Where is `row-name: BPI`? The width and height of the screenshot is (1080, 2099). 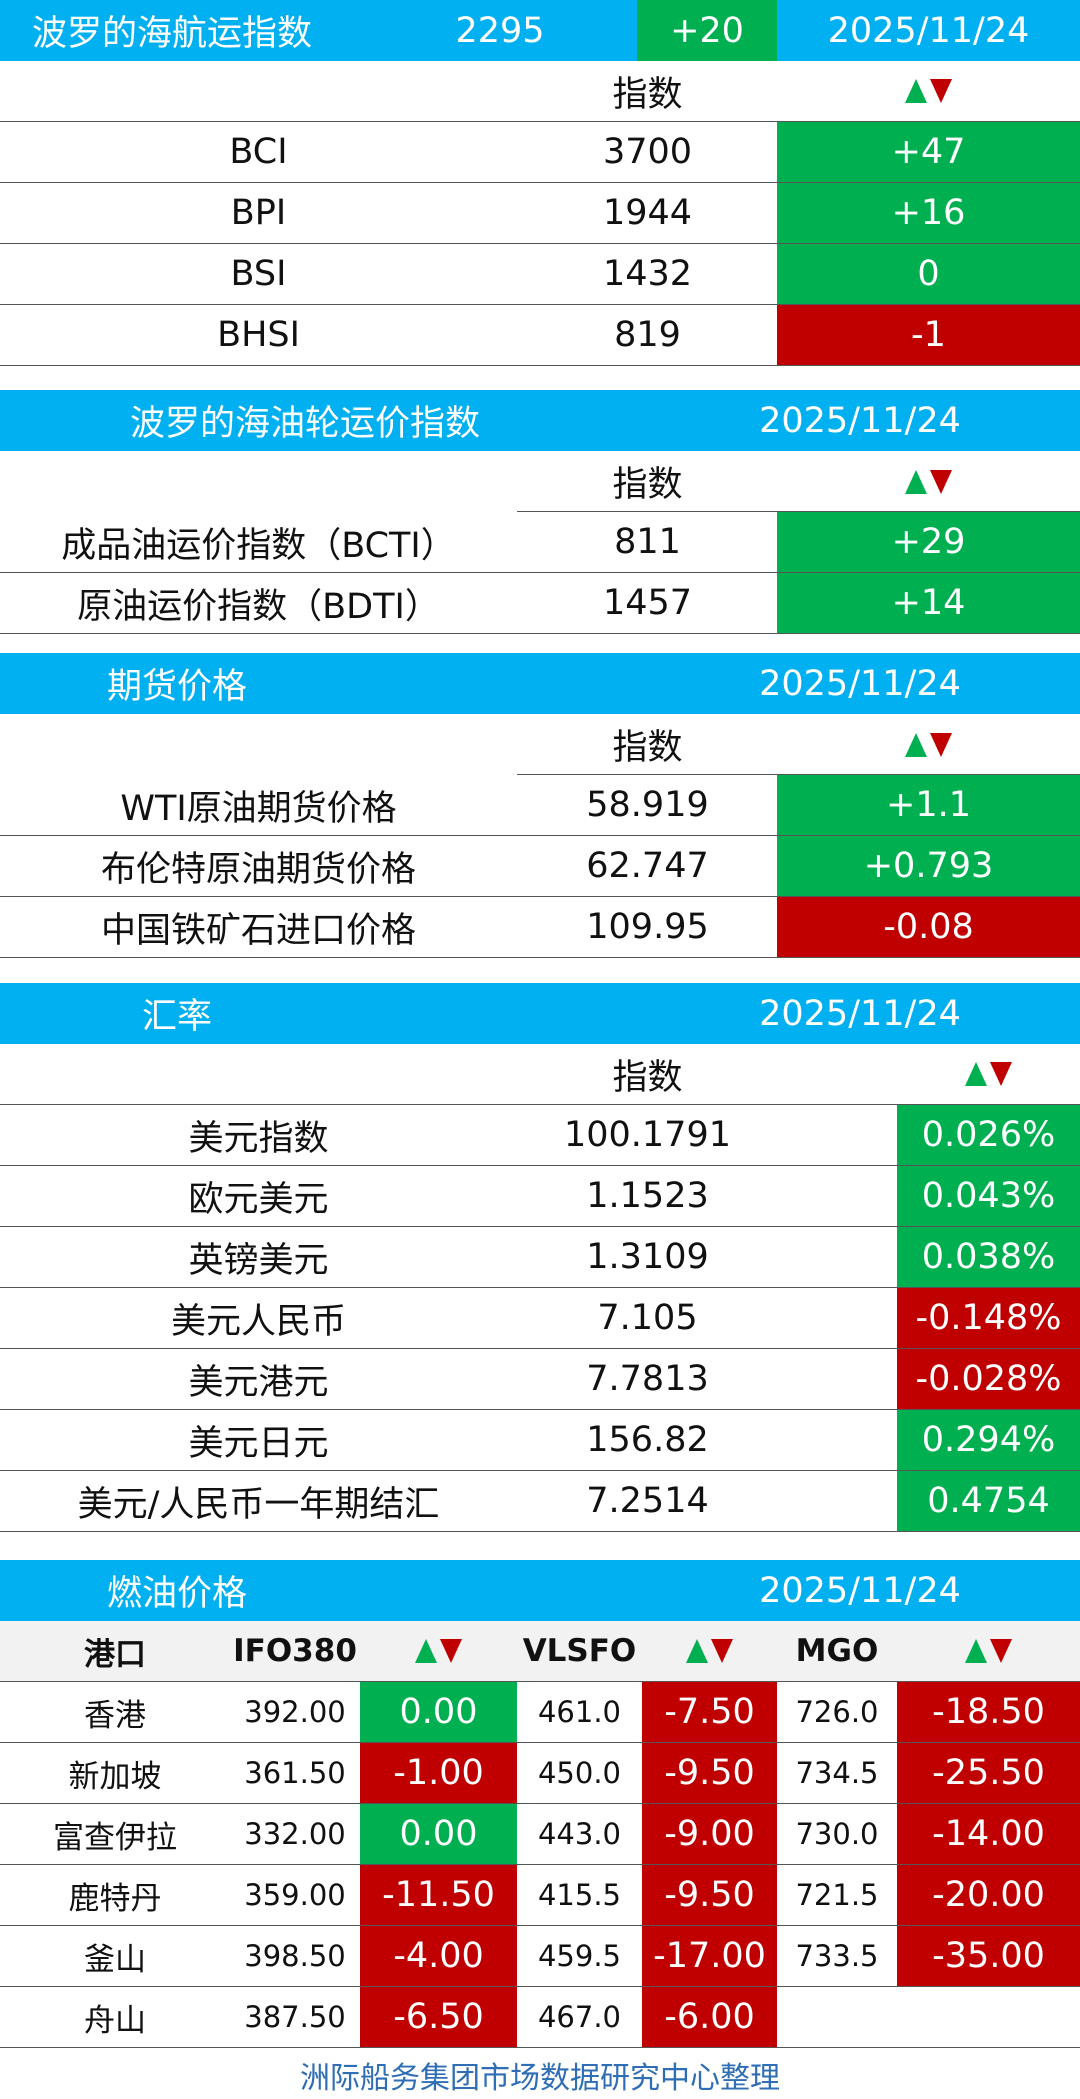
row-name: BPI is located at coordinates (258, 213).